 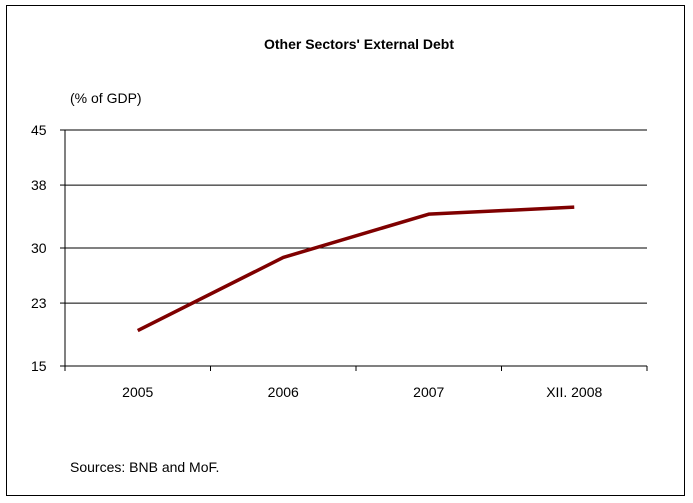 I want to click on y-tick-label: 15, so click(x=39, y=366).